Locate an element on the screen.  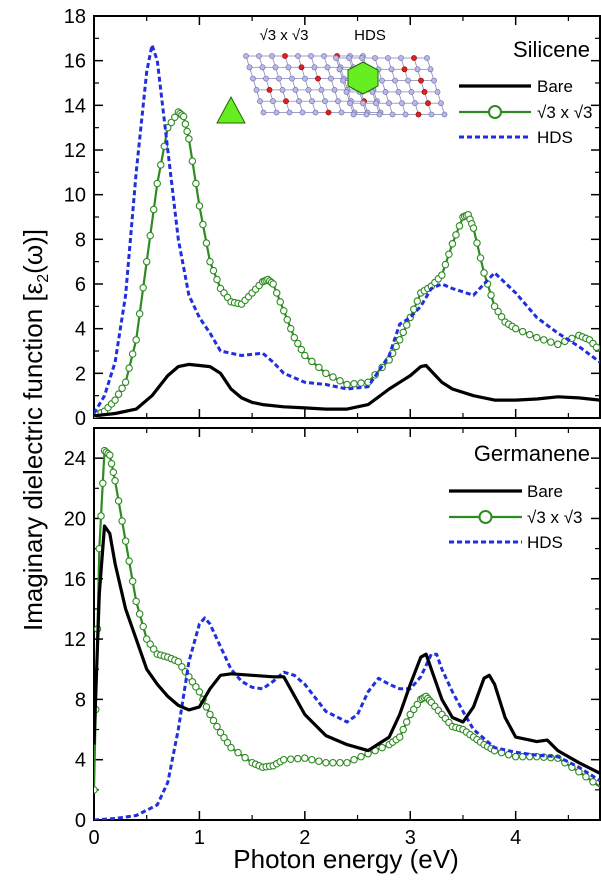
y-axis-label: Imaginary dielectric function [ε2(ω)] is located at coordinates (35, 430).